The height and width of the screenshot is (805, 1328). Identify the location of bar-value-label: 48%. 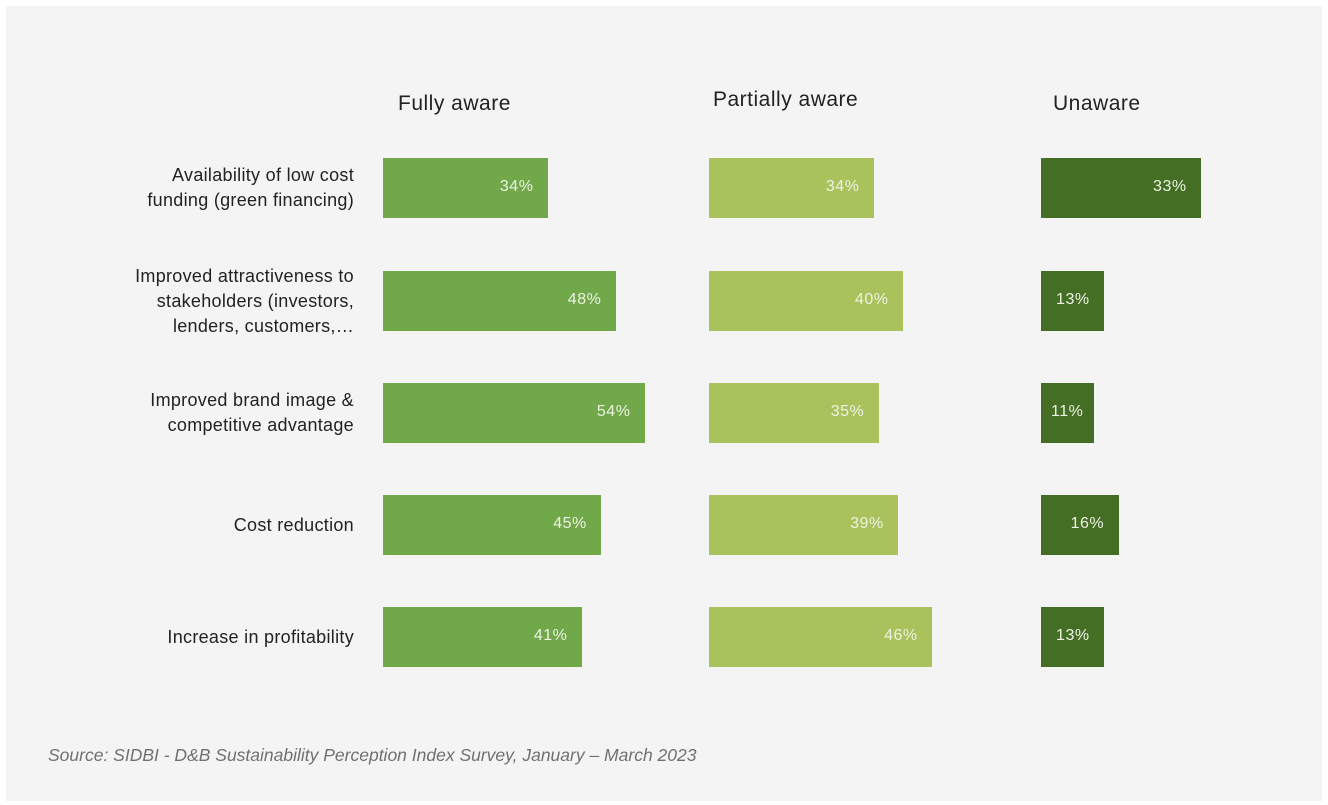
(584, 299).